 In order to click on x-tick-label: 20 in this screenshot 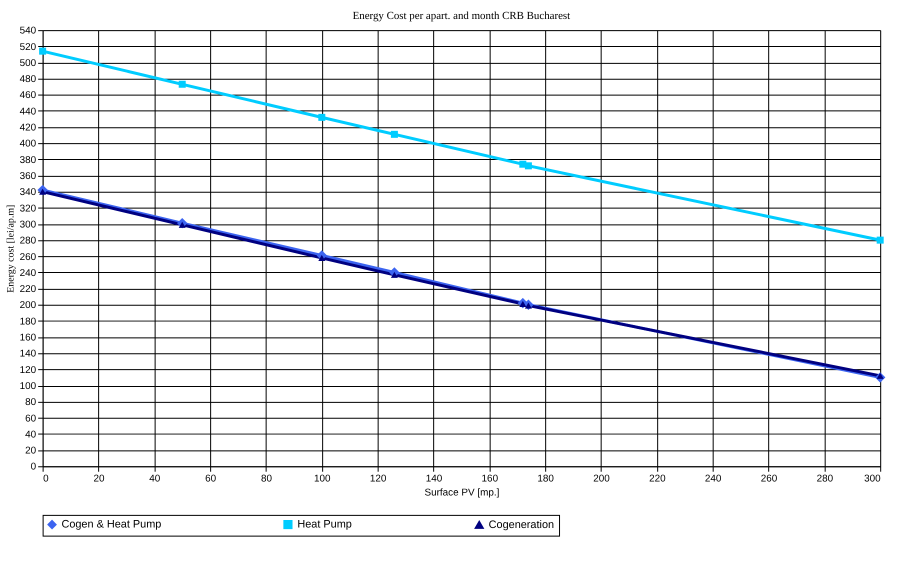, I will do `click(99, 479)`.